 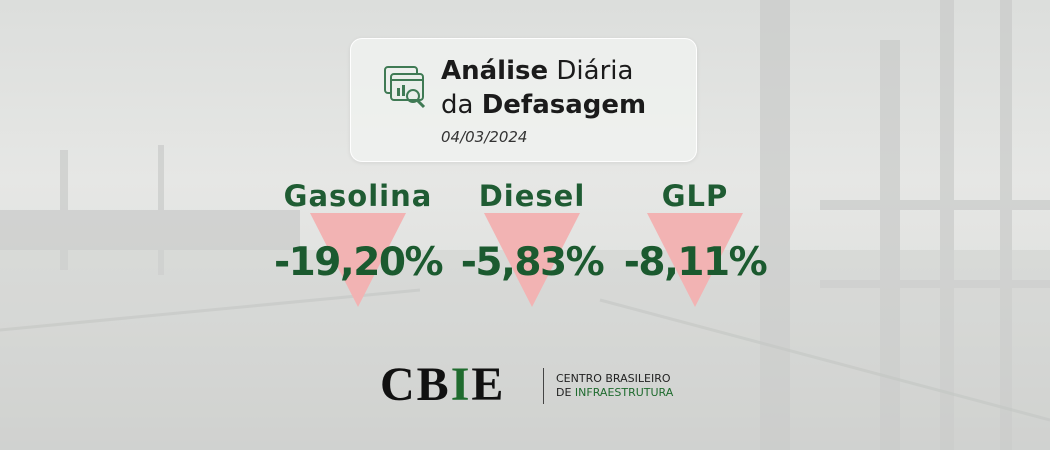 I want to click on logo-letter: B, so click(x=433, y=384).